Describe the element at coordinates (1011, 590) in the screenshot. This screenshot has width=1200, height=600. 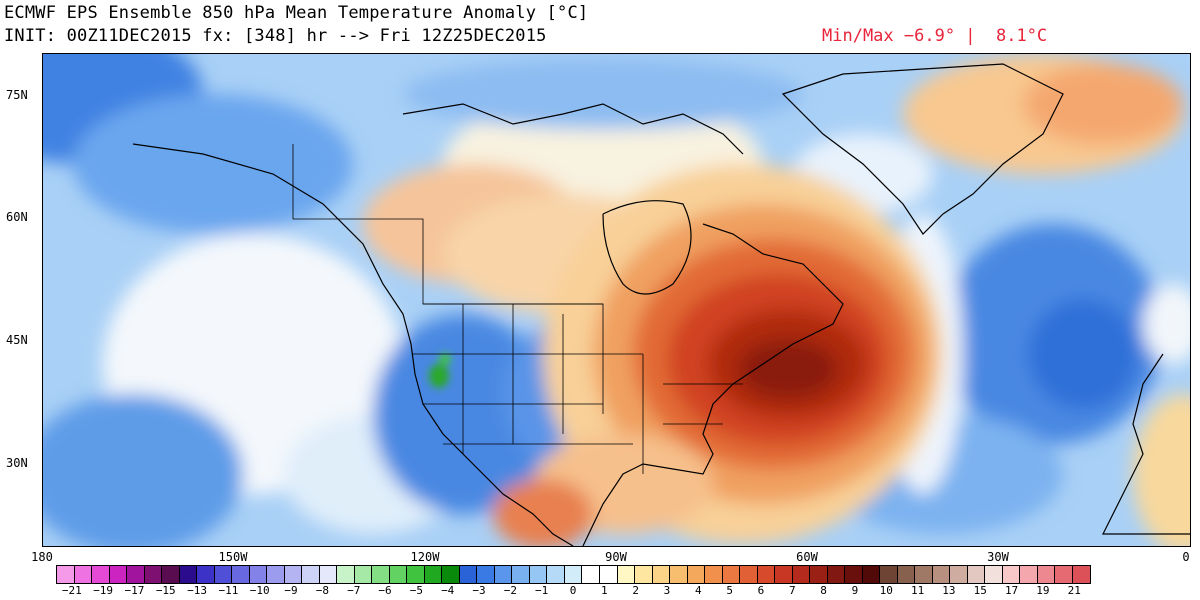
I see `color-scale-label: 17` at that location.